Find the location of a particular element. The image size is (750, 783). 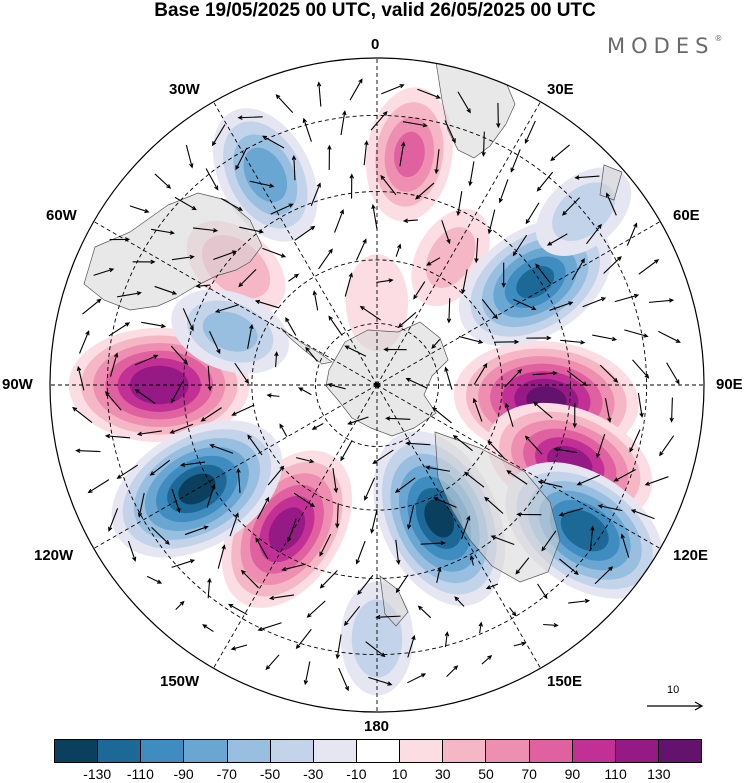

meridian-line is located at coordinates (458, 243).